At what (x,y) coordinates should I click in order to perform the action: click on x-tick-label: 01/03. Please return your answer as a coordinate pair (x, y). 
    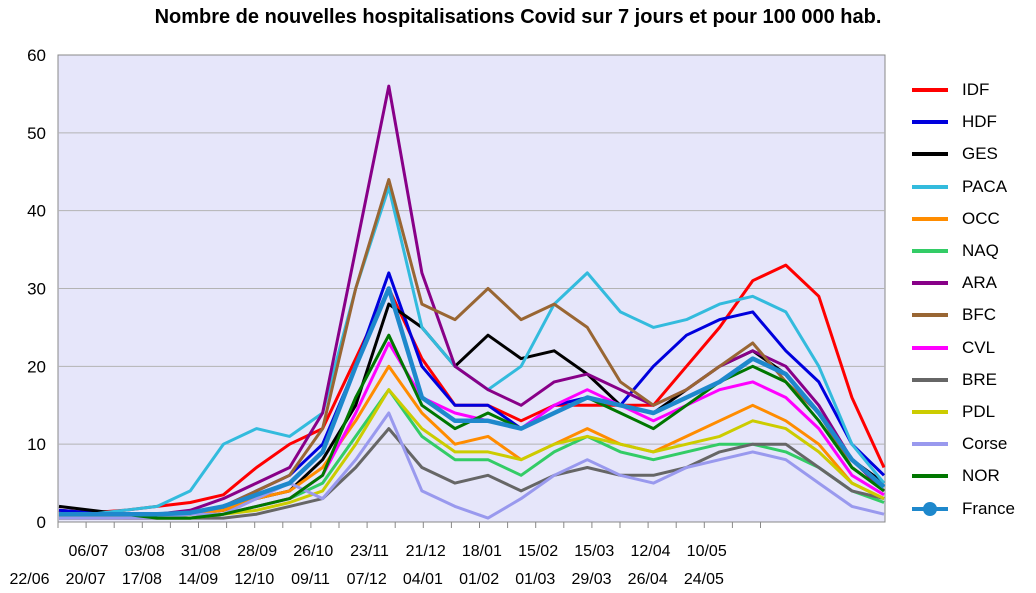
    Looking at the image, I should click on (535, 579).